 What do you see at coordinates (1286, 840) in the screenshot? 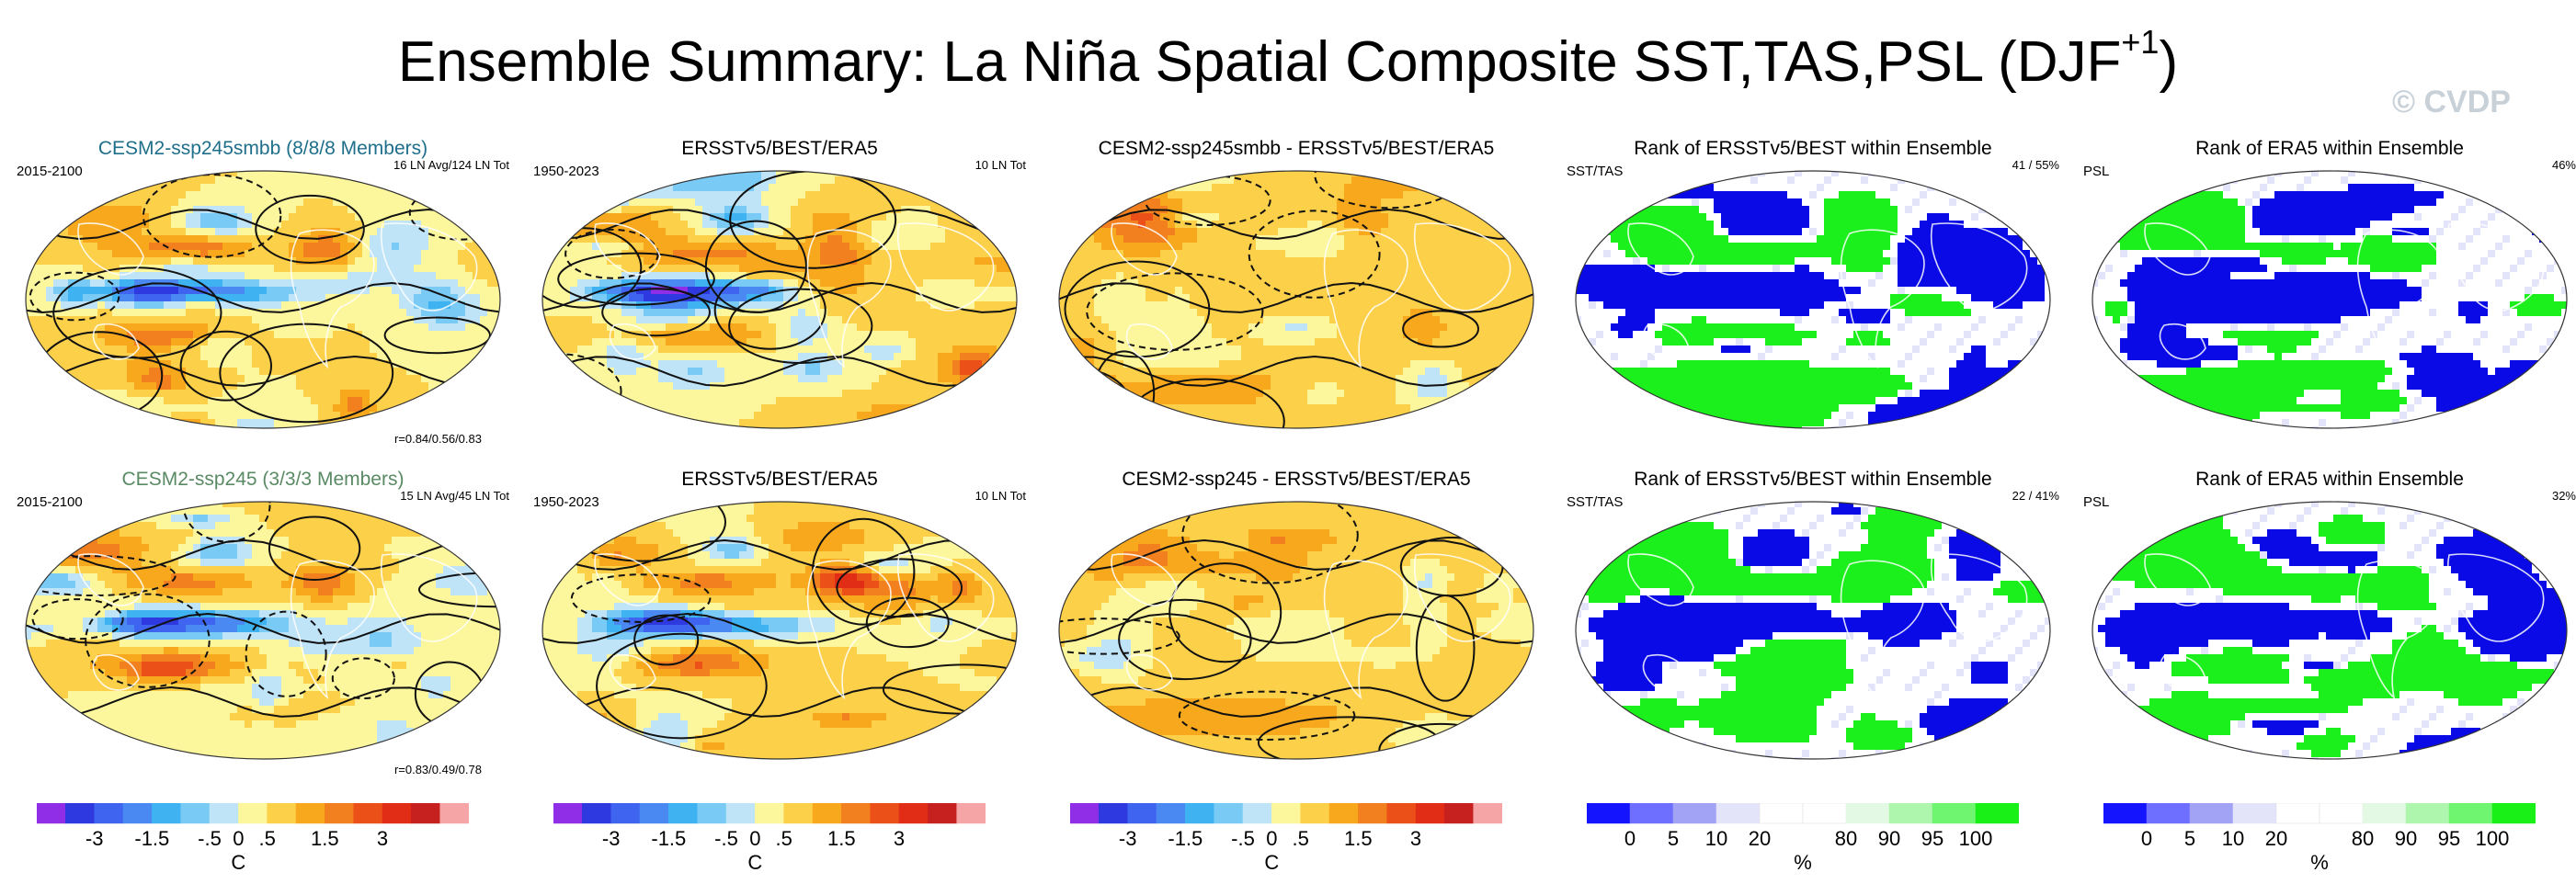
I see `temperature-colorbar: -3 -1.5 -.5 0 .5 1.5 3 C` at bounding box center [1286, 840].